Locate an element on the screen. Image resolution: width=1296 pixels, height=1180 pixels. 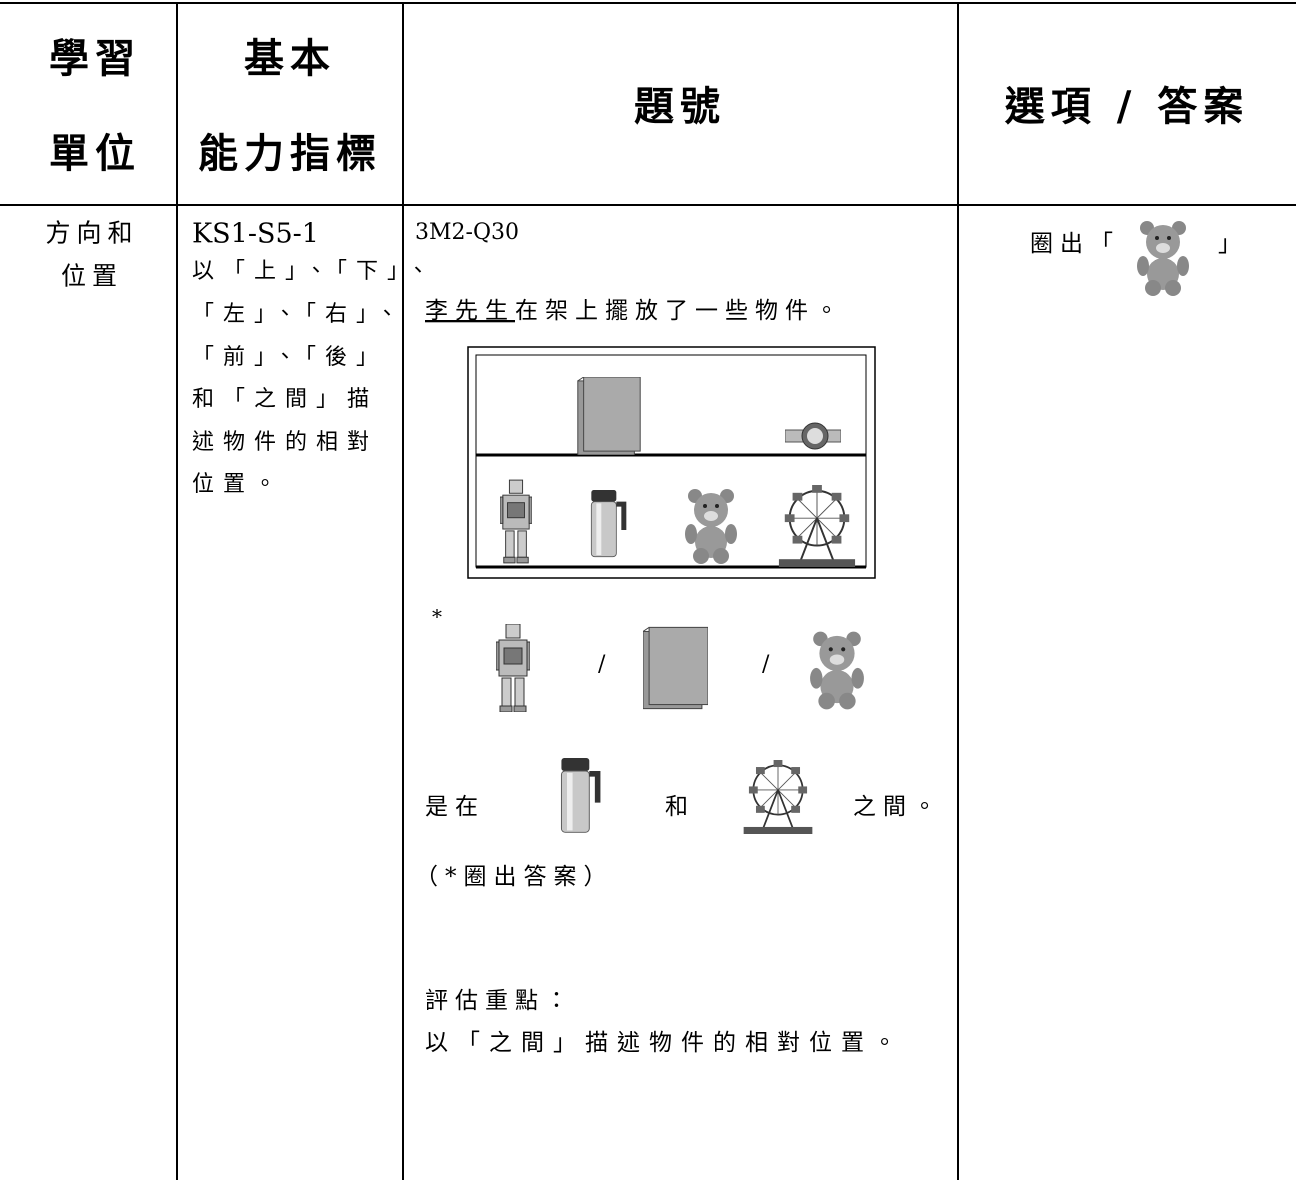
header-cell: 選項 / 答案 is located at coordinates (1127, 106).